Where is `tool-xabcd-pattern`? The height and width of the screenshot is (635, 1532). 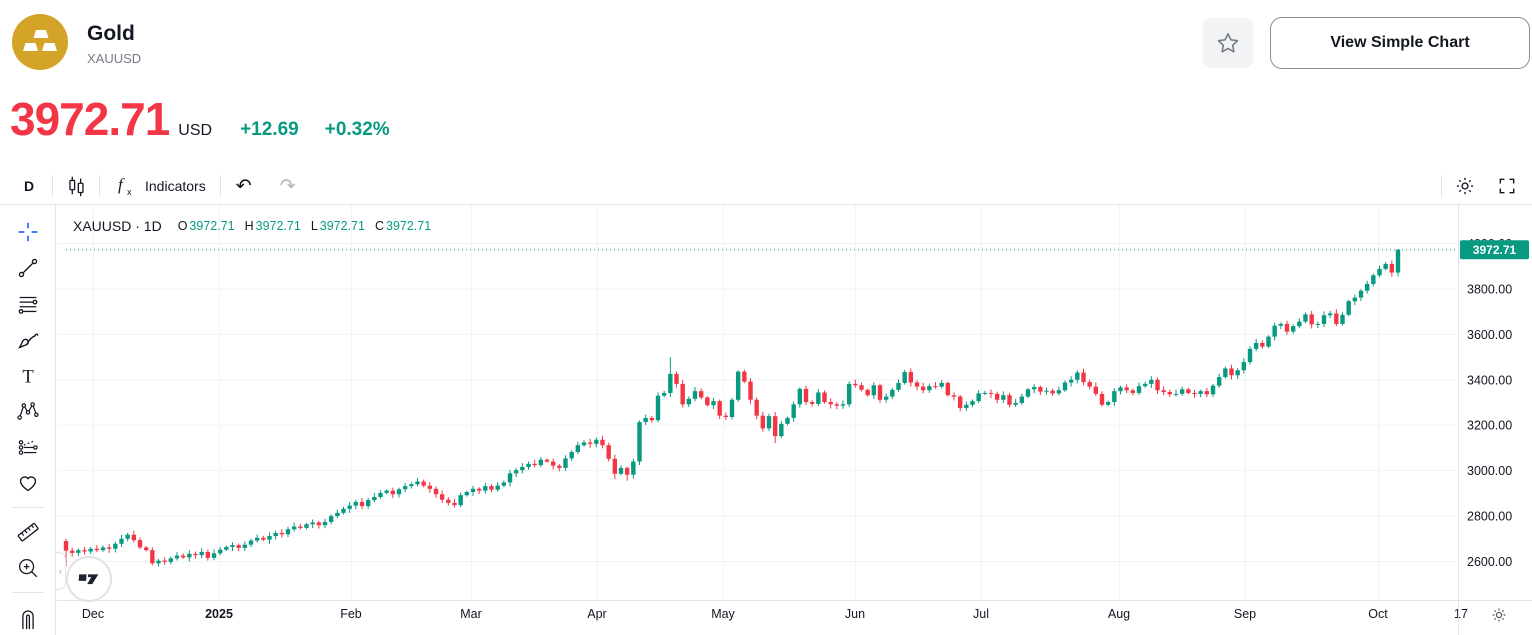
tool-xabcd-pattern is located at coordinates (28, 412).